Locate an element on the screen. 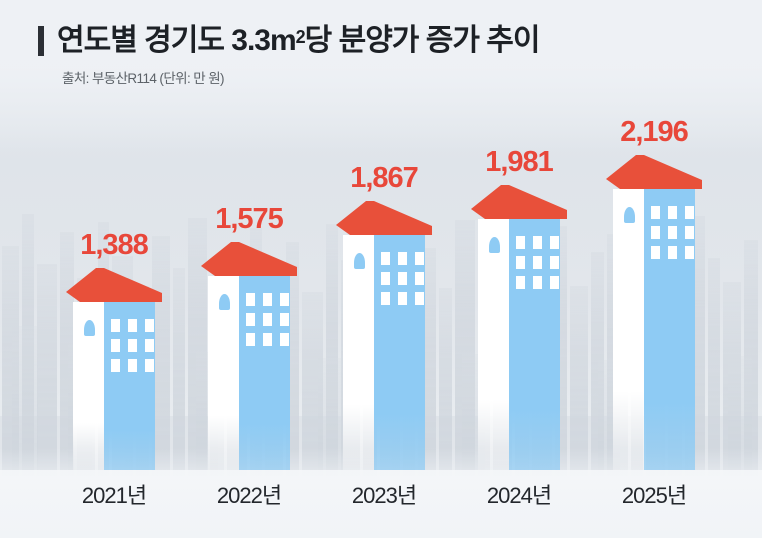 The image size is (762, 538). title-row: 연도별 경기도 3.3m2당 분양가 증가 추이 is located at coordinates (400, 41).